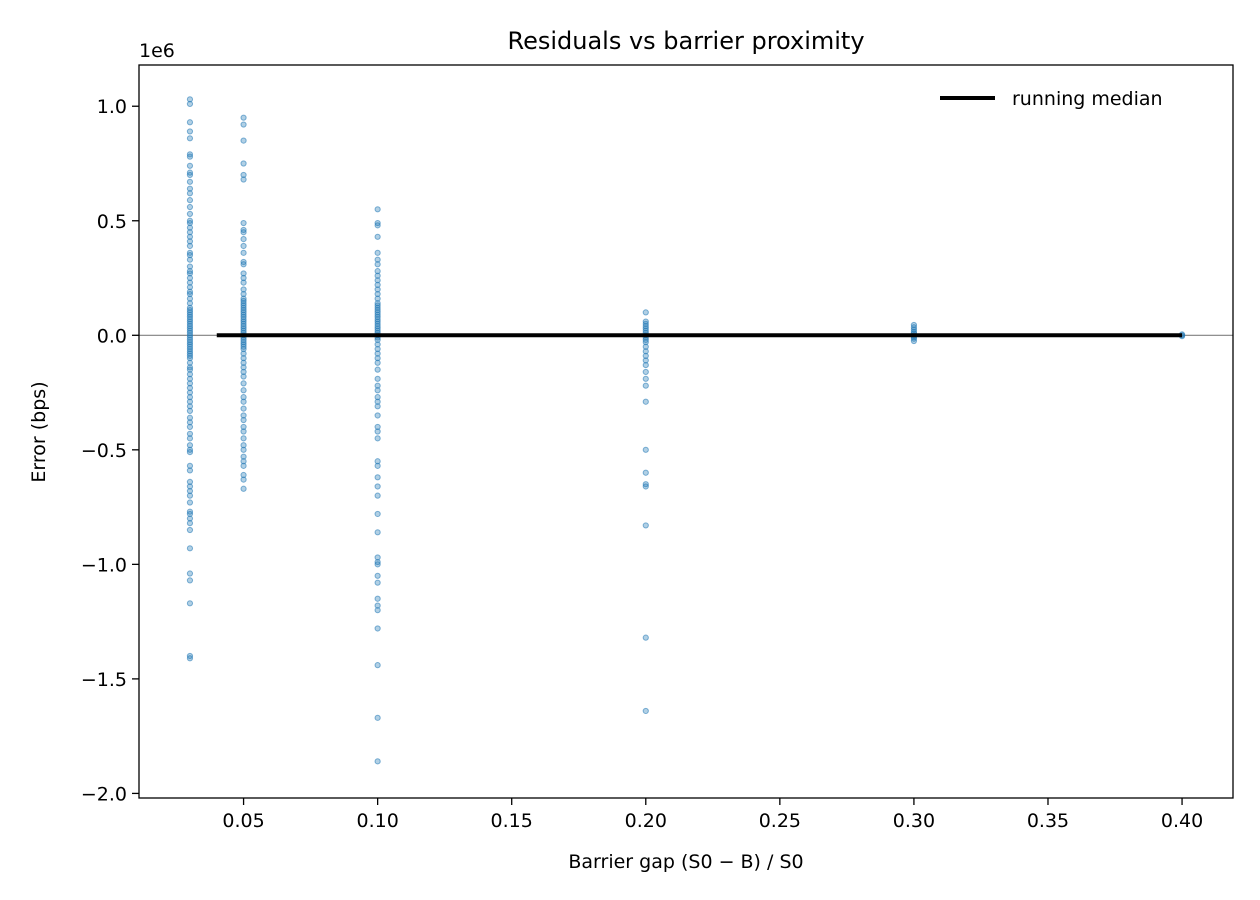 This screenshot has height=900, width=1260. What do you see at coordinates (112, 107) in the screenshot?
I see `y-tick-label: 1.0` at bounding box center [112, 107].